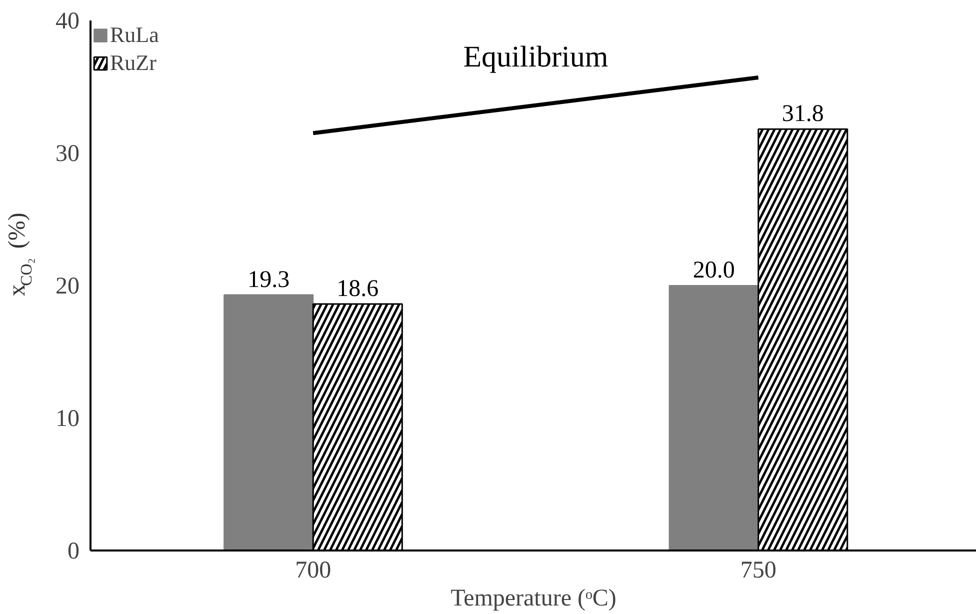 The image size is (976, 614). What do you see at coordinates (803, 114) in the screenshot?
I see `text: 31.8` at bounding box center [803, 114].